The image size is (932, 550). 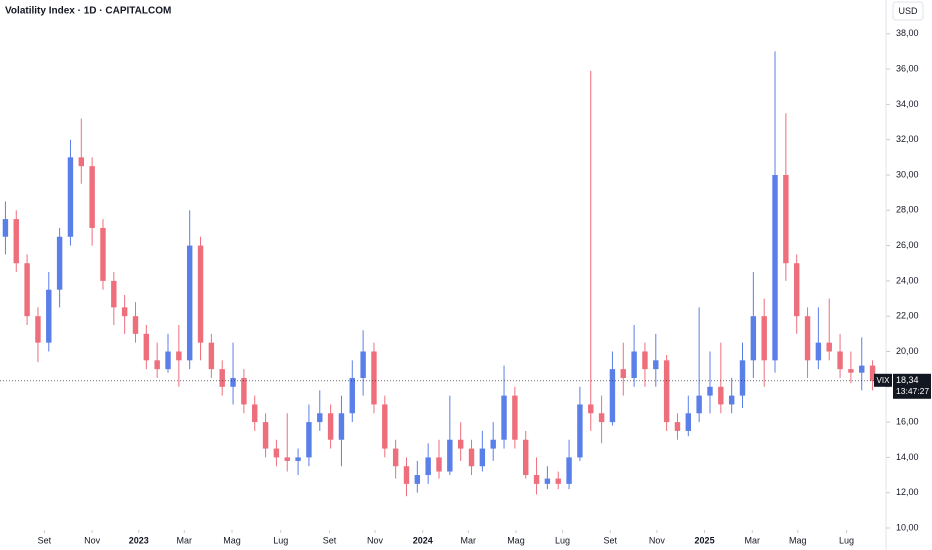 I want to click on currency-box, so click(x=908, y=11).